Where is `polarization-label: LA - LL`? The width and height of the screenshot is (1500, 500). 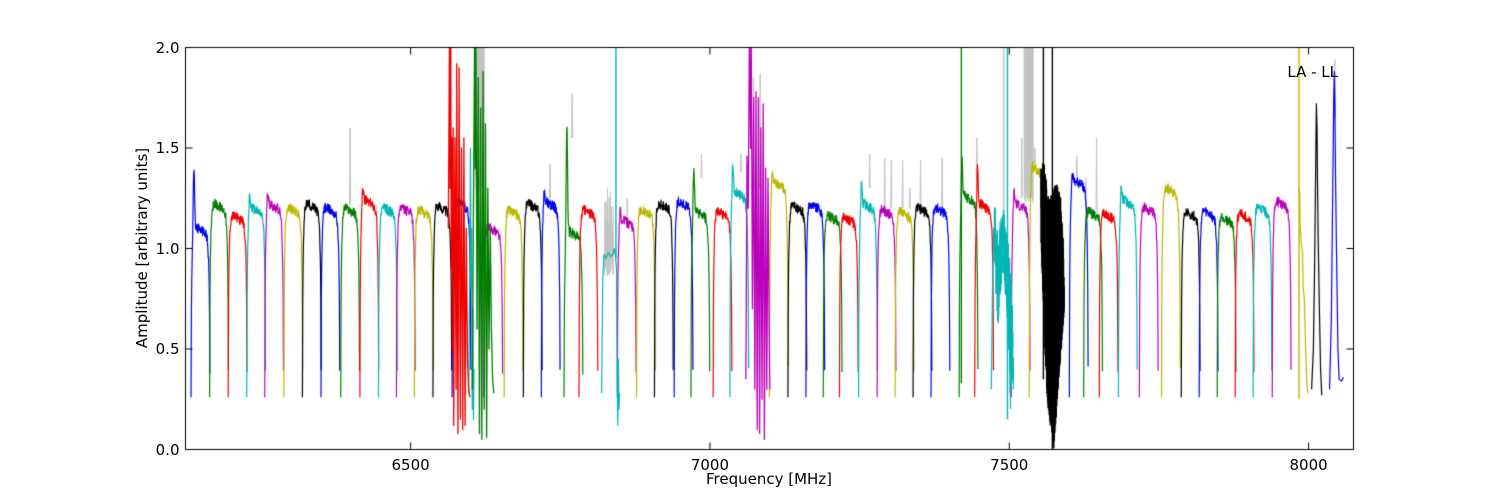 polarization-label: LA - LL is located at coordinates (1312, 72).